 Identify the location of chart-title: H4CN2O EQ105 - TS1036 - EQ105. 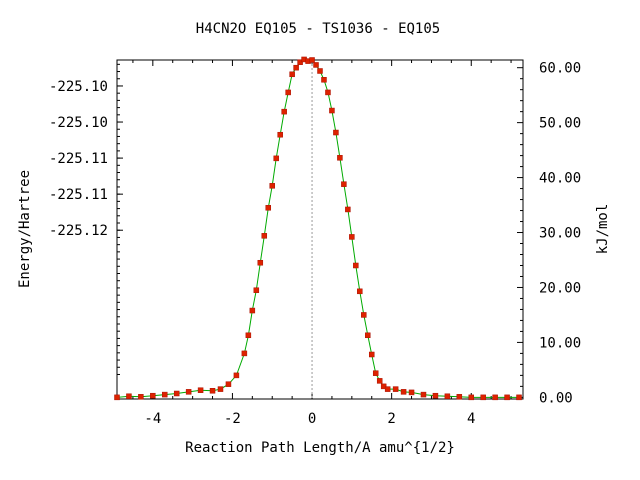
(318, 29).